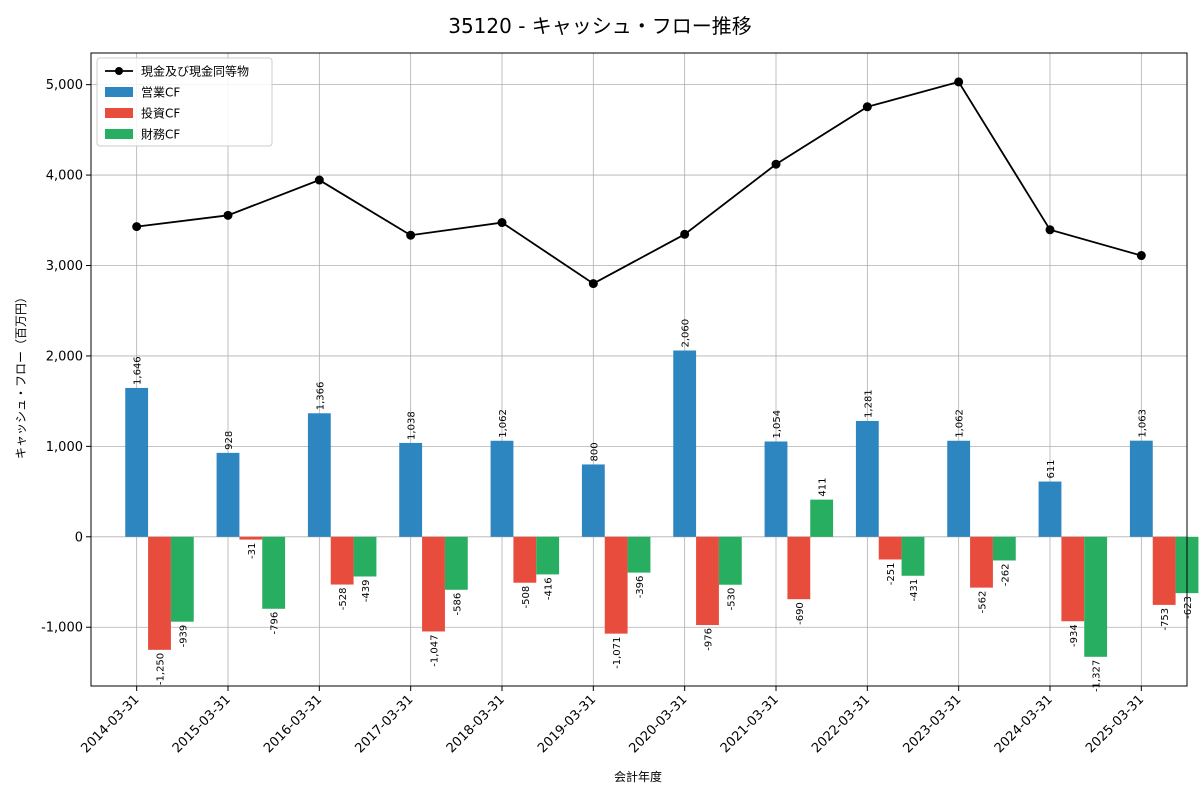  I want to click on data-label: 928, so click(229, 440).